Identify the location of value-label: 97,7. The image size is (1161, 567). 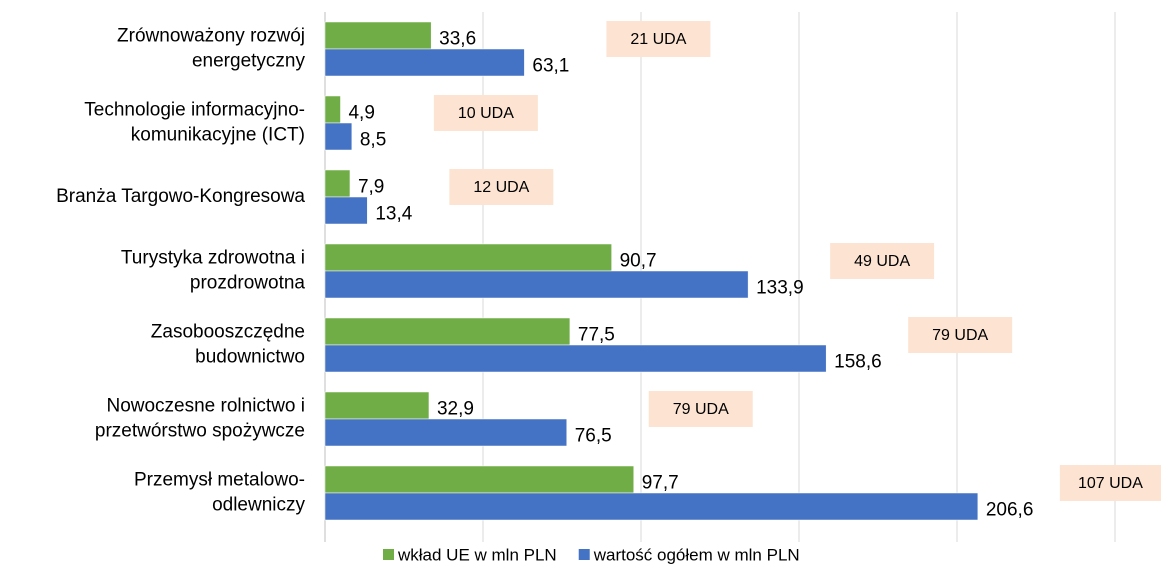
(660, 483).